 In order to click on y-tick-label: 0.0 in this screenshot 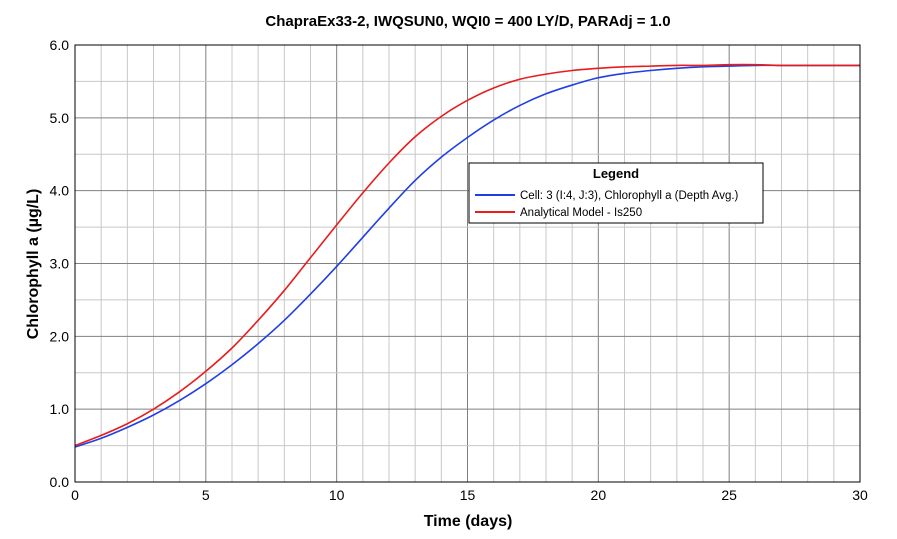, I will do `click(60, 482)`.